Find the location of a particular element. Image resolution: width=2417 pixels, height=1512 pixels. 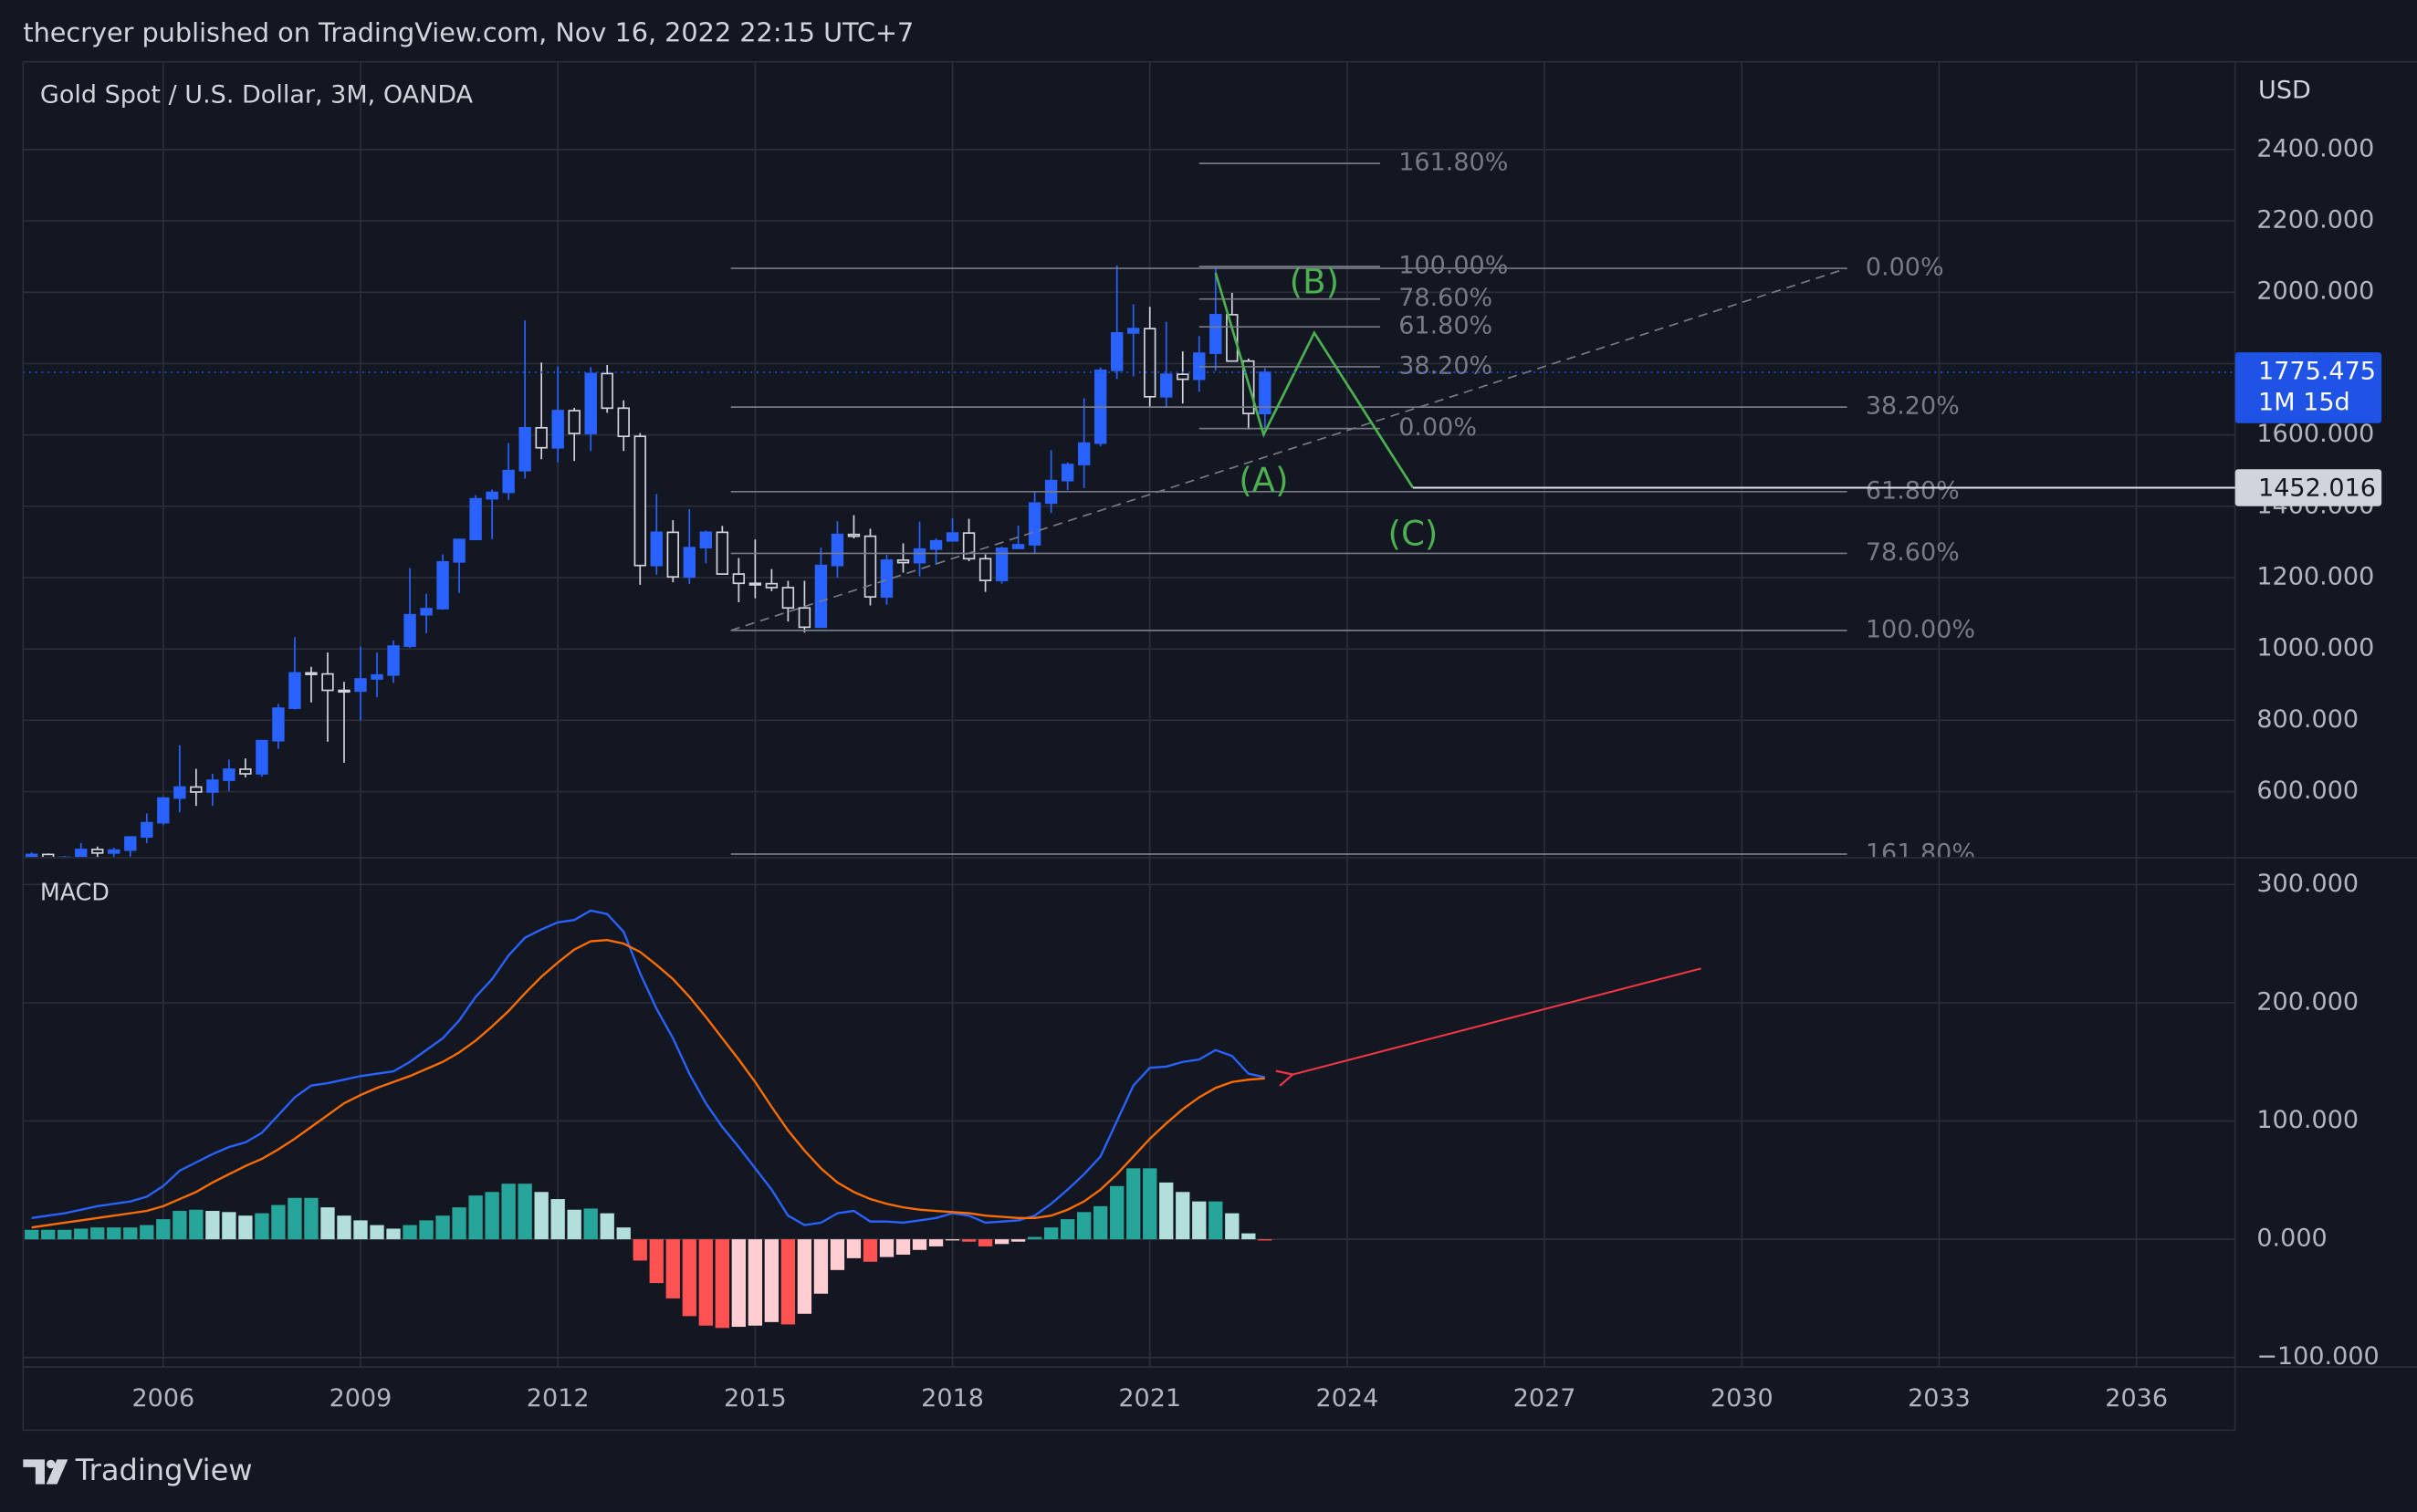

logo-part is located at coordinates (57, 1472).